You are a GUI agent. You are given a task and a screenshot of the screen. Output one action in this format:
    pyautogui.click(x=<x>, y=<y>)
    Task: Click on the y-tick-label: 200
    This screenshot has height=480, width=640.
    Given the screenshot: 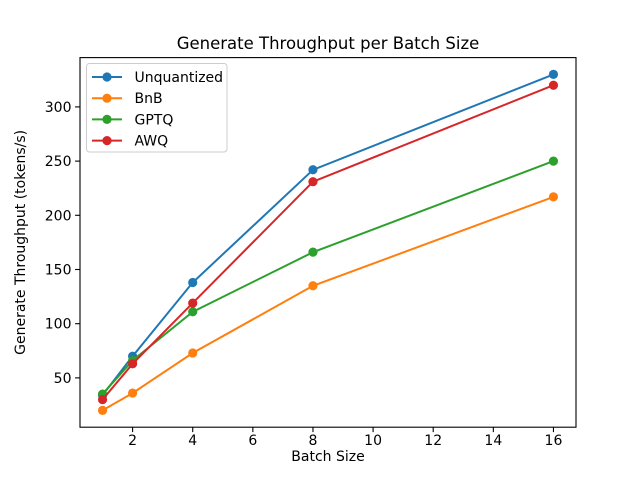 What is the action you would take?
    pyautogui.click(x=58, y=216)
    